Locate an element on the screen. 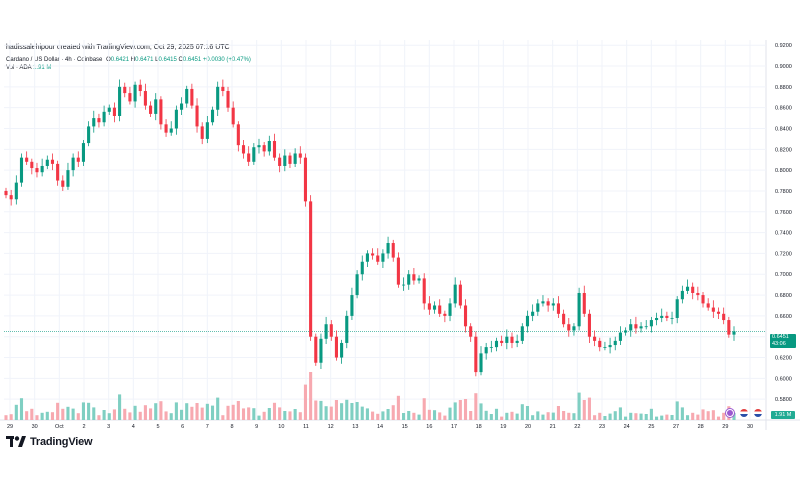 The width and height of the screenshot is (800, 500). us-flag-icon is located at coordinates (744, 413).